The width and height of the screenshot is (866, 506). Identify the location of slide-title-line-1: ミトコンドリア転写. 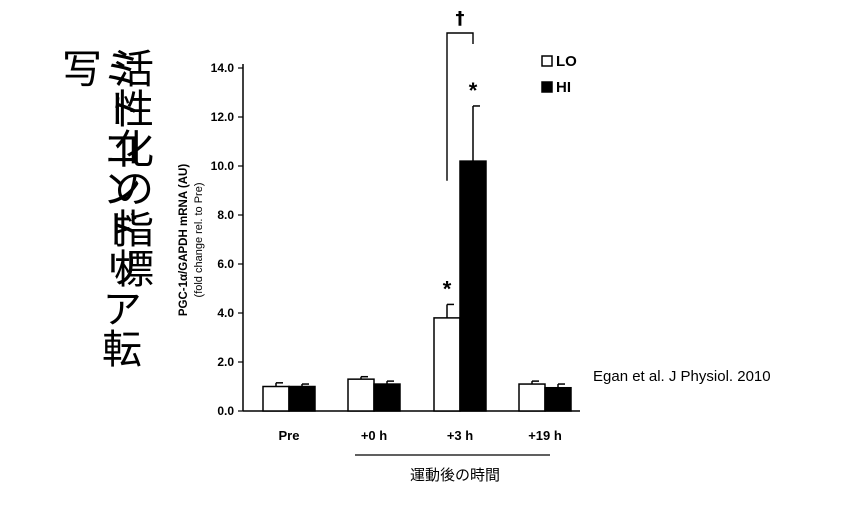
(98, 208).